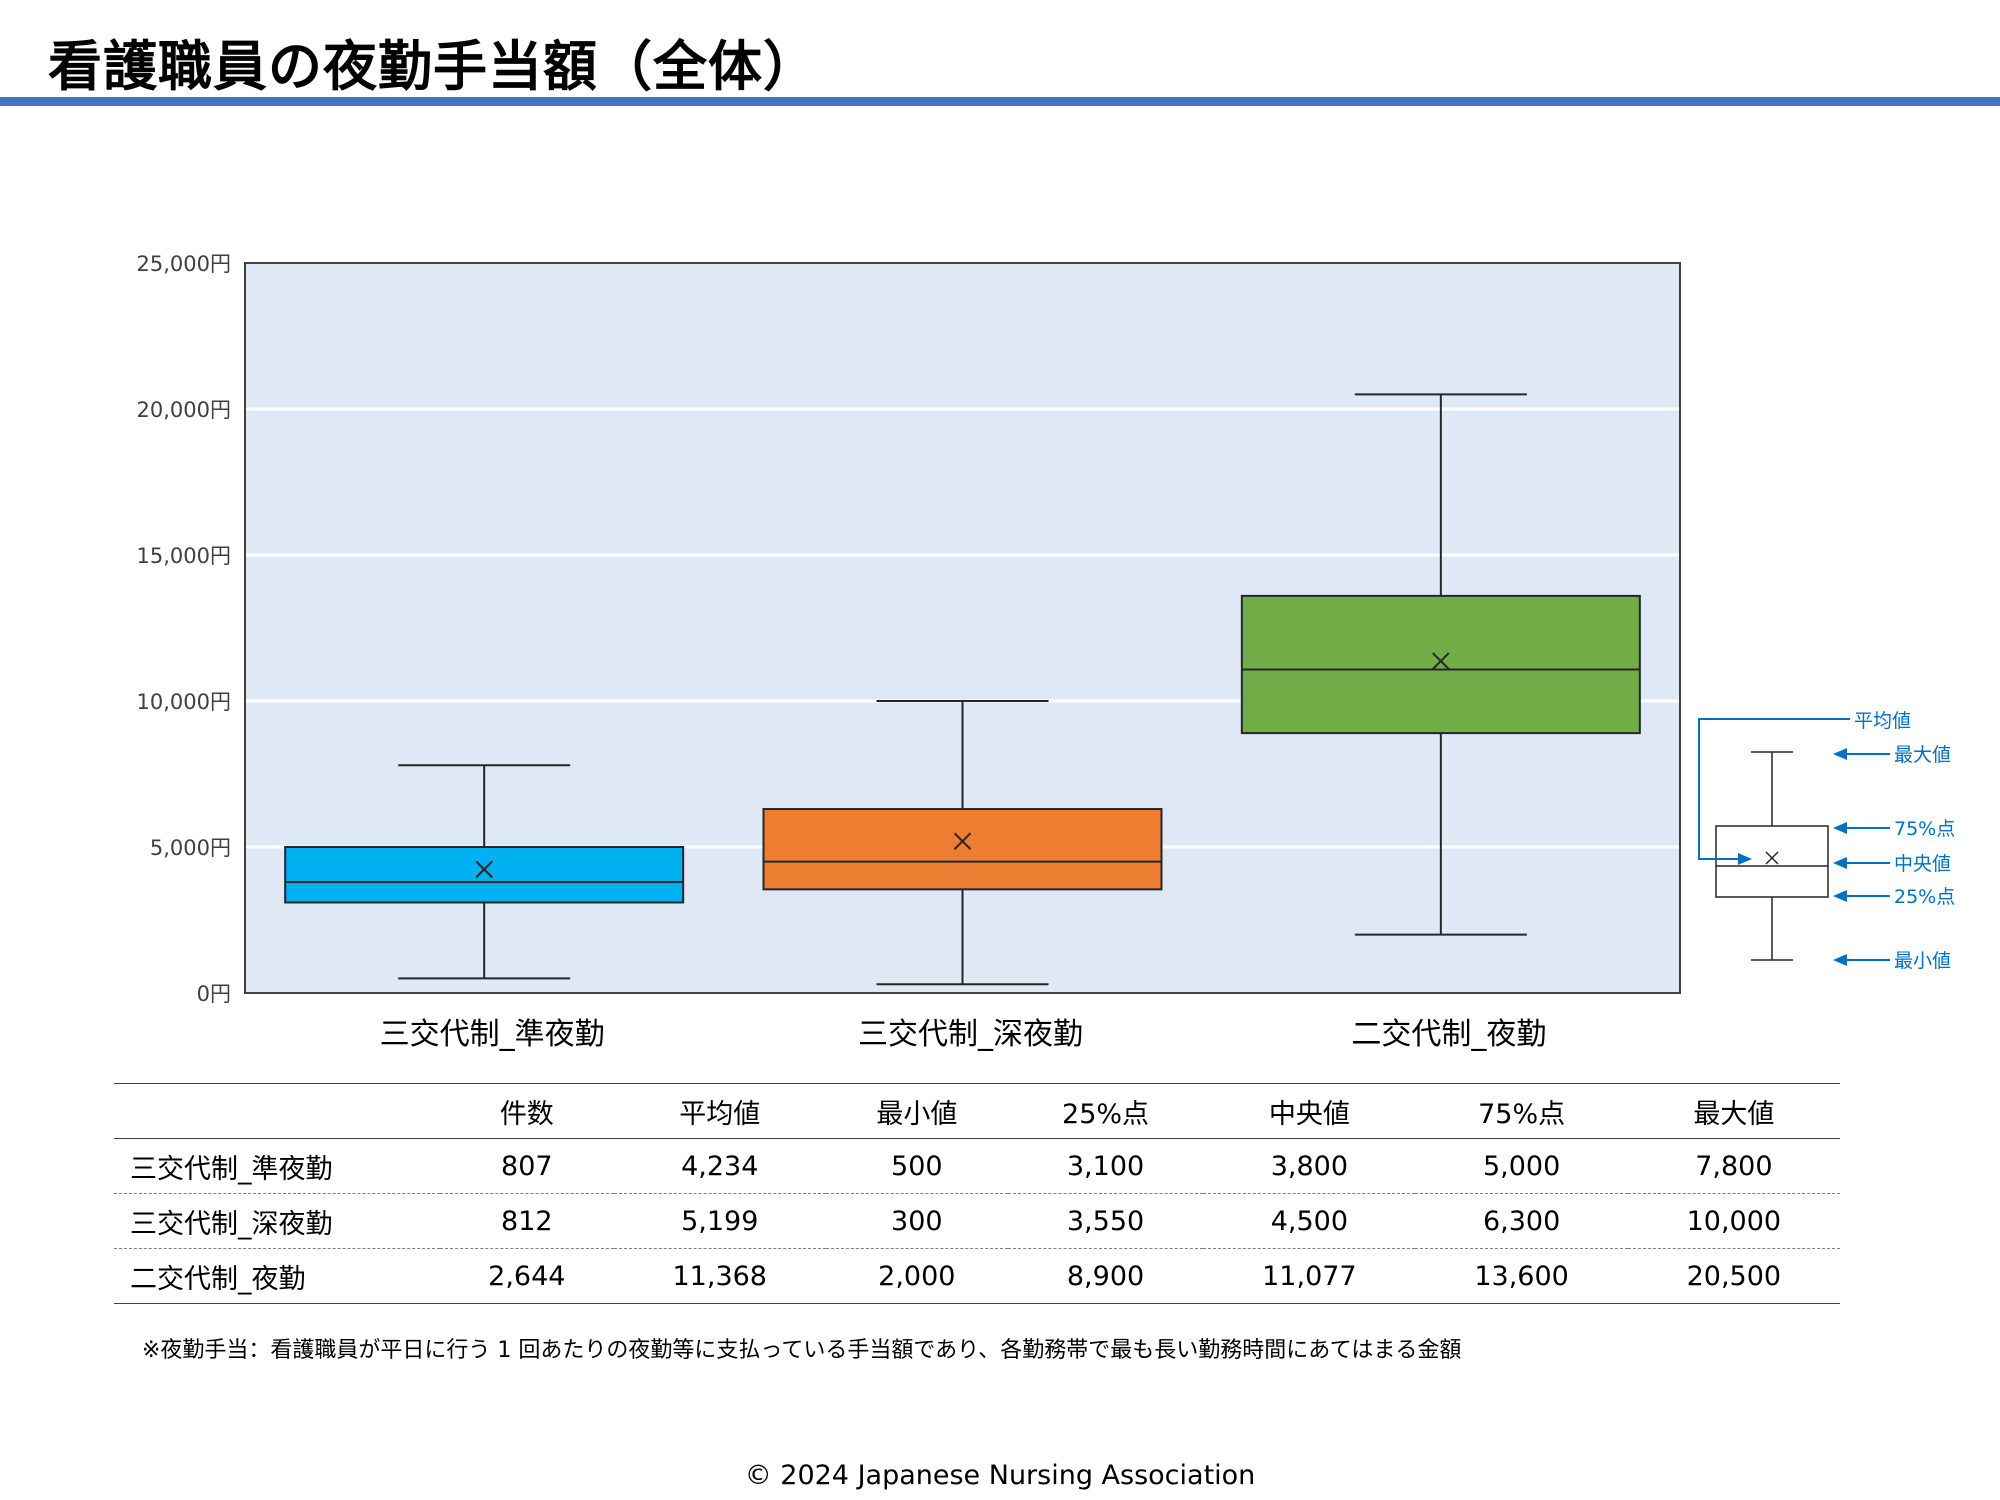 This screenshot has height=1500, width=2000. Describe the element at coordinates (1522, 1114) in the screenshot. I see `table-header-cell: 75%点` at that location.